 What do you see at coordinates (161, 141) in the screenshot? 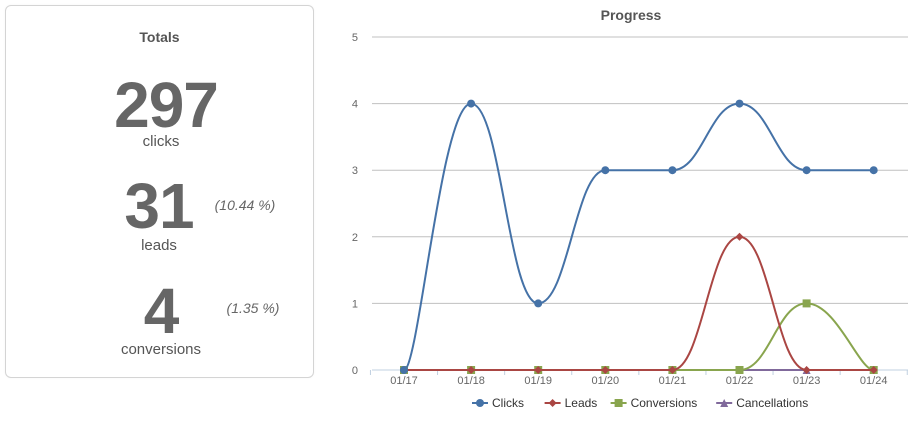
I see `clicks-label: clicks` at bounding box center [161, 141].